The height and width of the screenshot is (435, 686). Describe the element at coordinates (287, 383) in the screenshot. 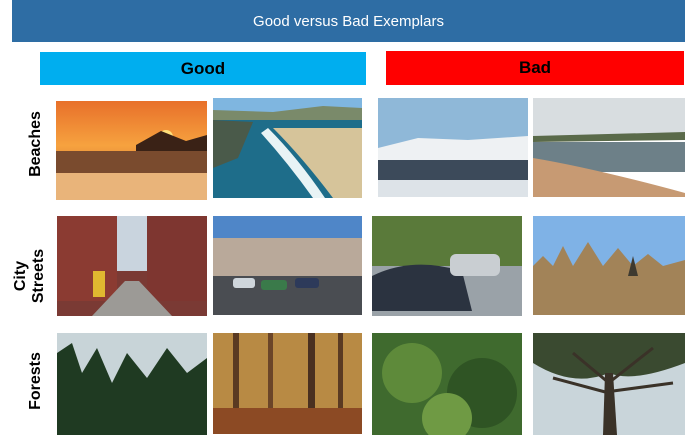

I see `forest-autumn-photo` at that location.